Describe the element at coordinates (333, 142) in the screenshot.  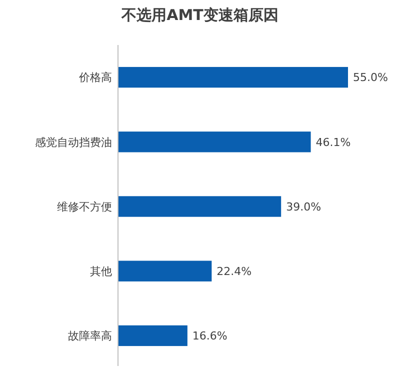
I see `data-label: 46.1%` at that location.